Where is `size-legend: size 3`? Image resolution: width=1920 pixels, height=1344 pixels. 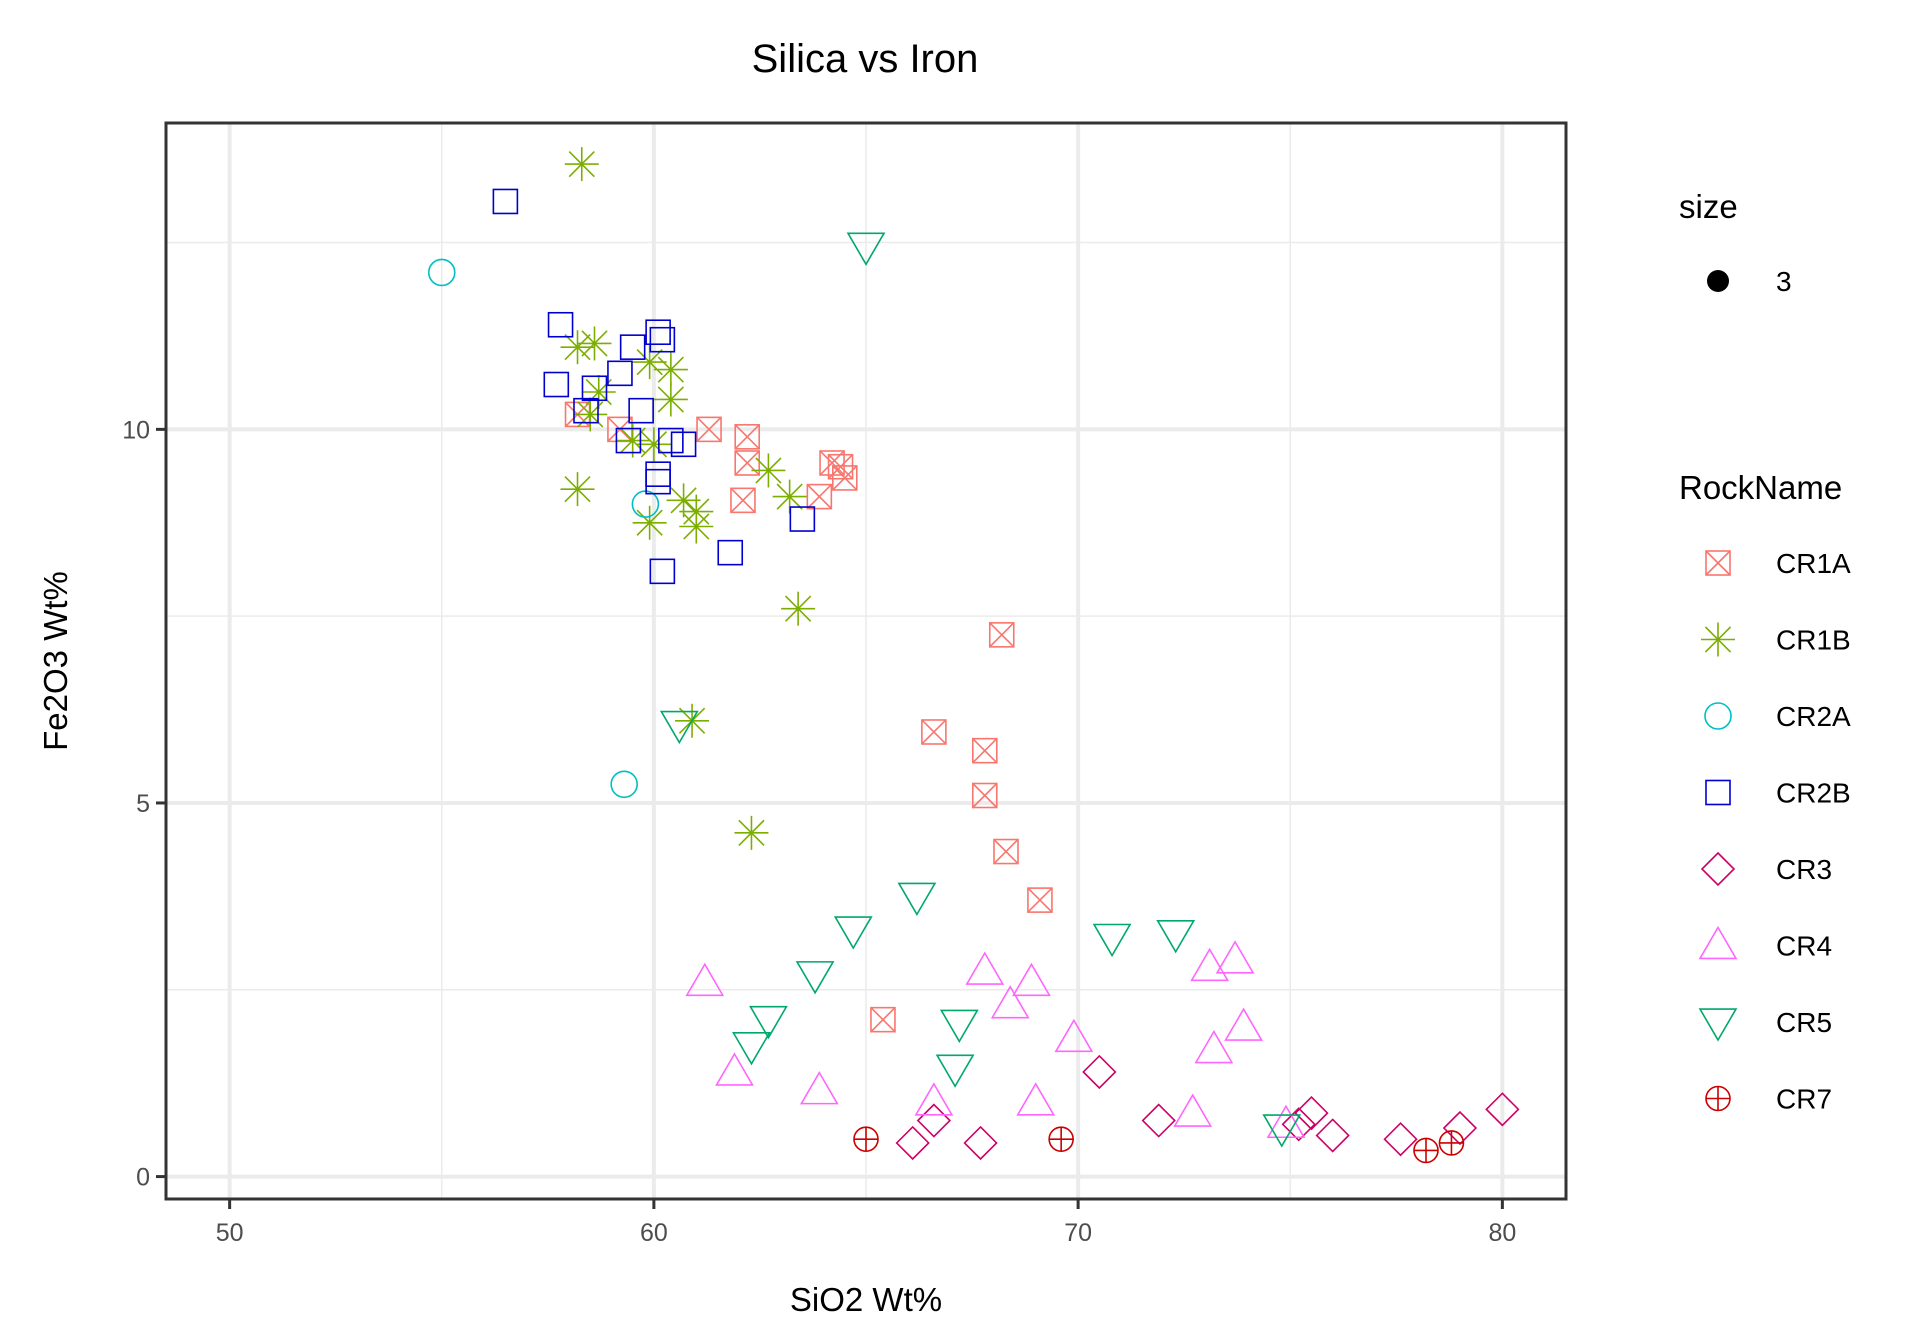 size-legend: size 3 is located at coordinates (1735, 242).